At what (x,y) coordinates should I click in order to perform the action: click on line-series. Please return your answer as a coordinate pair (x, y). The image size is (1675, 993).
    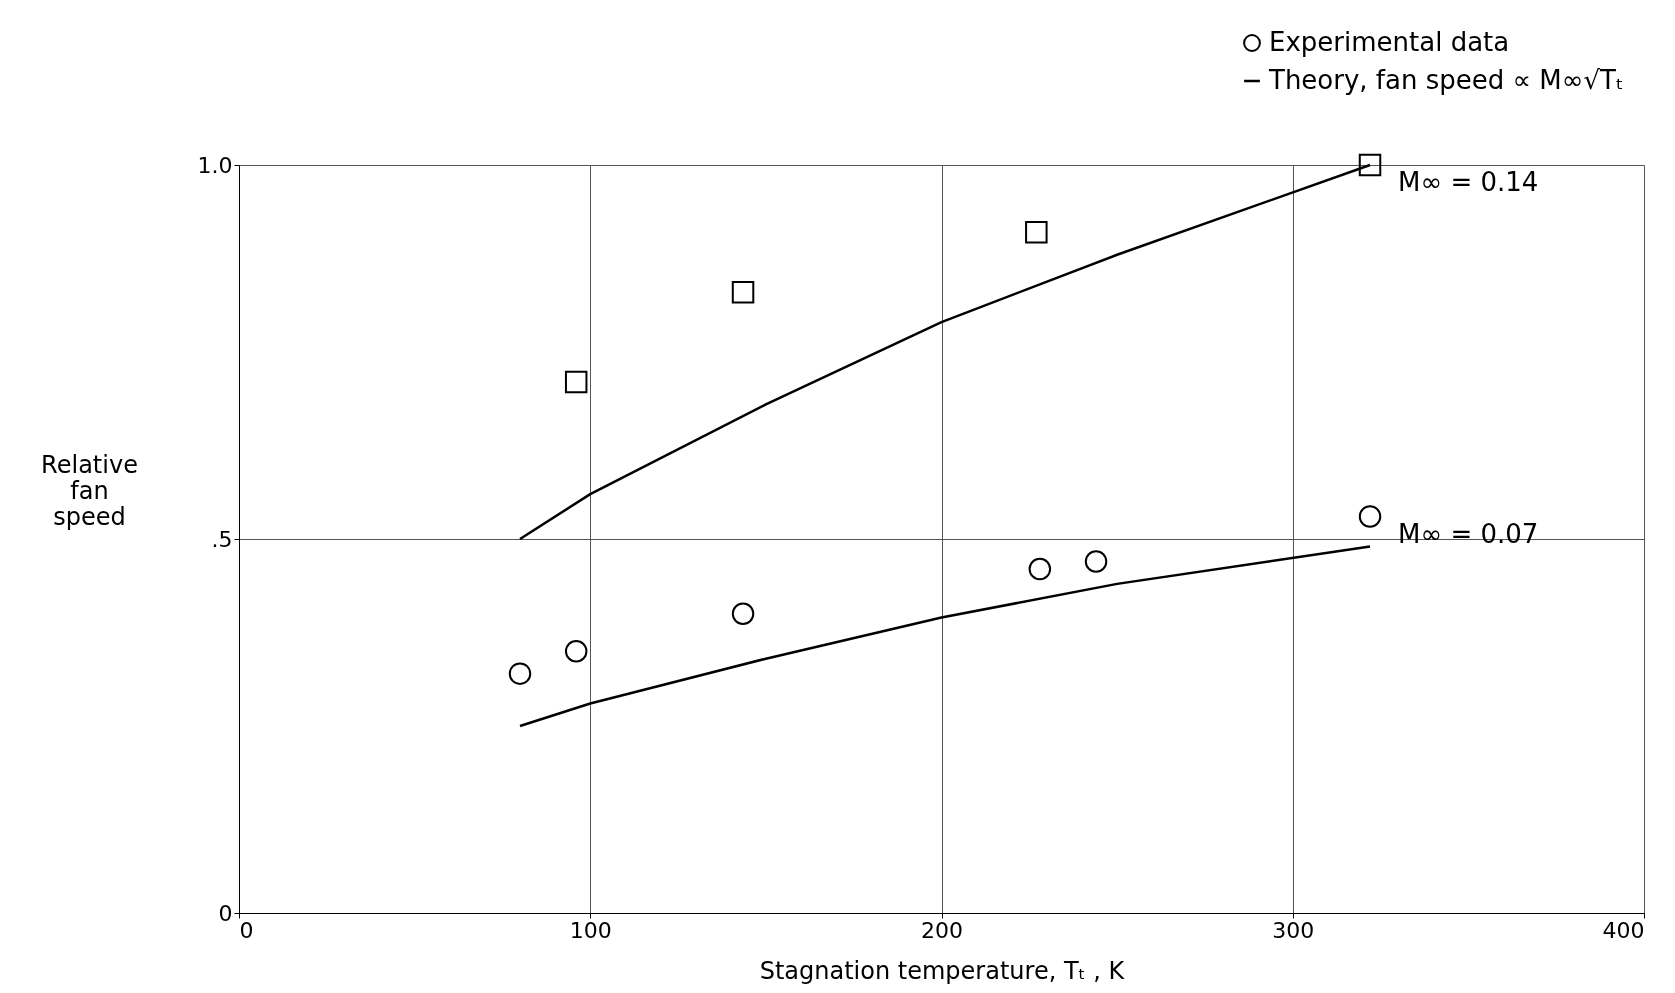
    Looking at the image, I should click on (945, 636).